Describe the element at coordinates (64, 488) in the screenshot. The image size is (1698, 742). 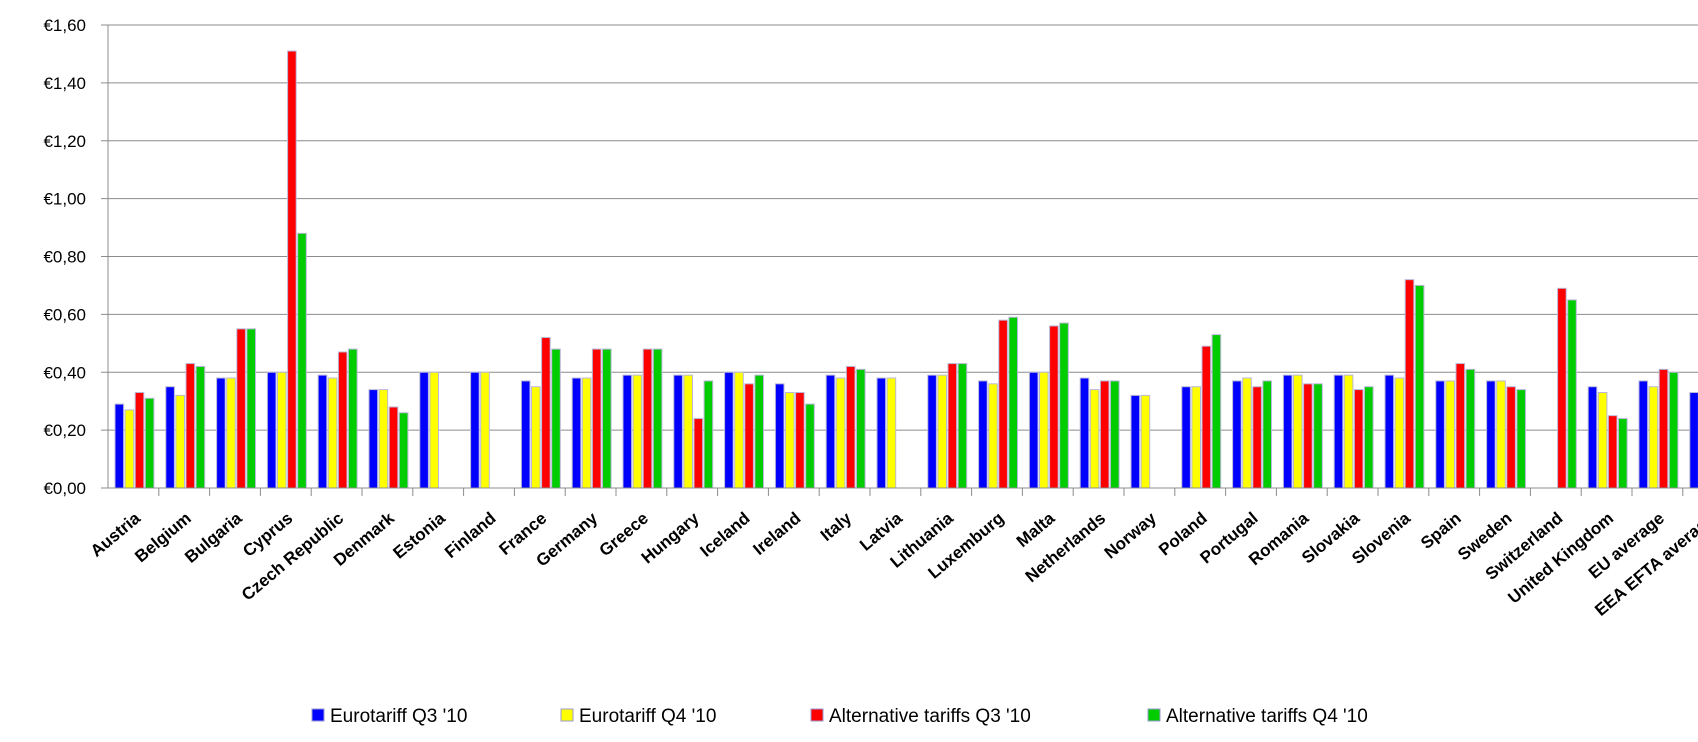
I see `y-tick-label: €0,00` at that location.